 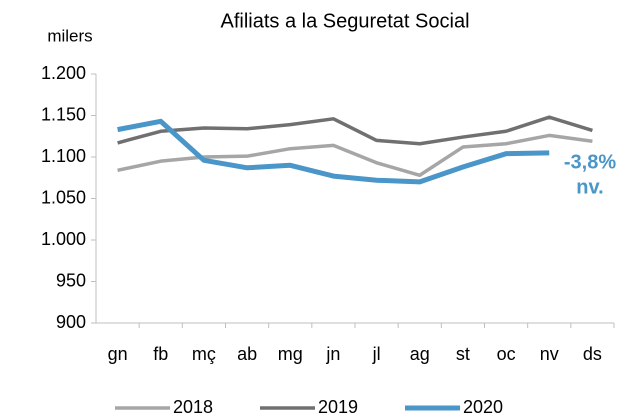 I want to click on x-tick-label: gn, so click(x=118, y=354).